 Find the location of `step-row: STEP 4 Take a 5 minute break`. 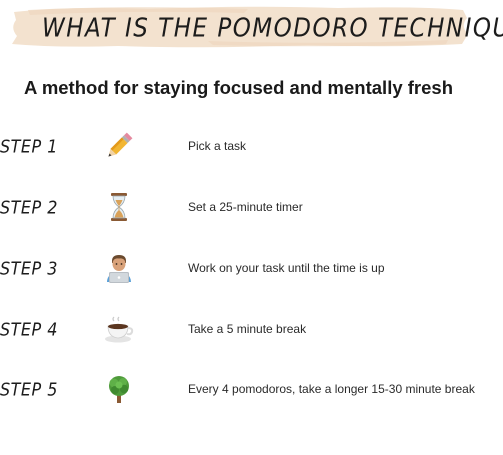

step-row: STEP 4 Take a 5 minute break is located at coordinates (251, 331).